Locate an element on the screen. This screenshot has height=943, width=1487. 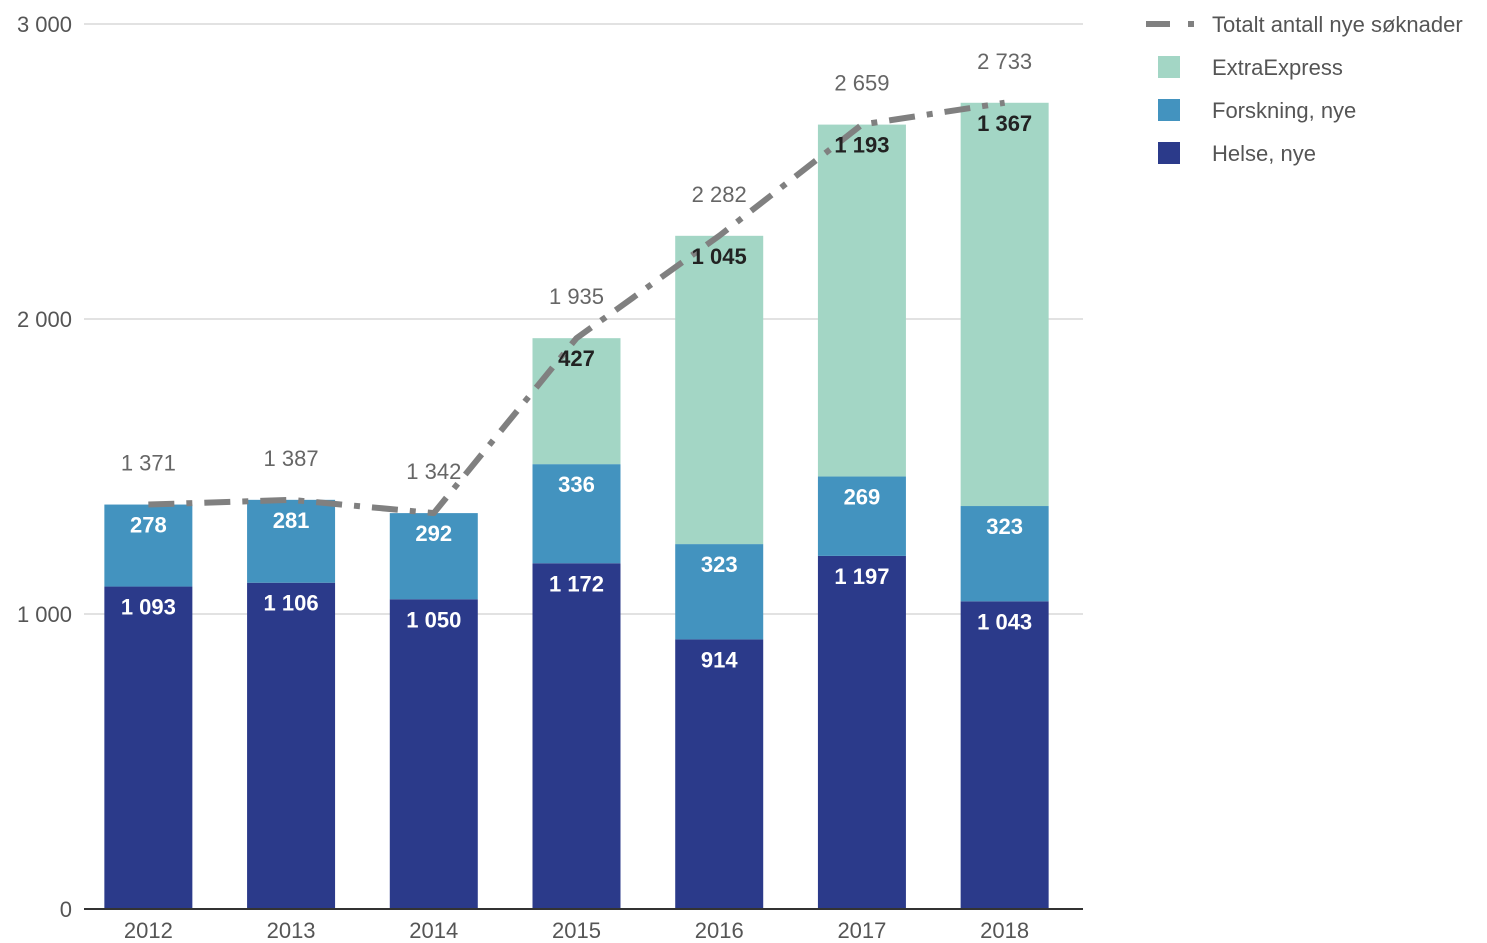
x-tick-label: 2018 is located at coordinates (1004, 930).